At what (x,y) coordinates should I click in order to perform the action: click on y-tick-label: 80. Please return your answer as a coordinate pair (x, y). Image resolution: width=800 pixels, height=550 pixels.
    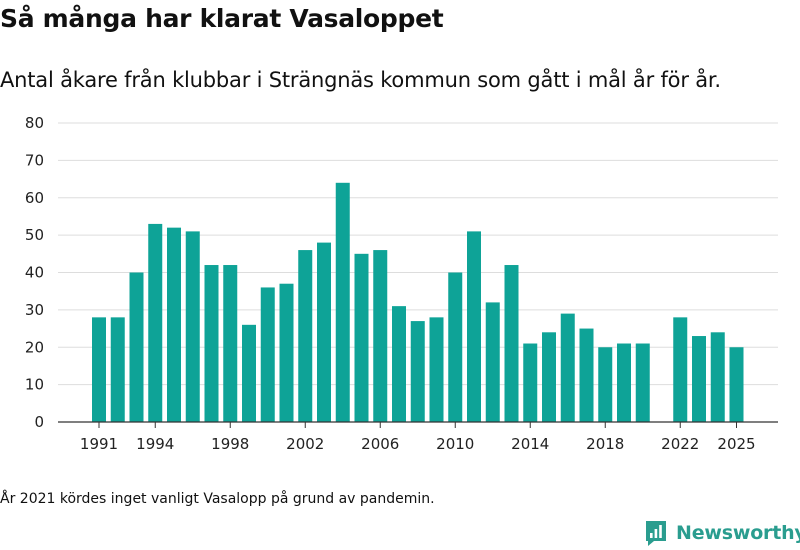
    Looking at the image, I should click on (34, 123).